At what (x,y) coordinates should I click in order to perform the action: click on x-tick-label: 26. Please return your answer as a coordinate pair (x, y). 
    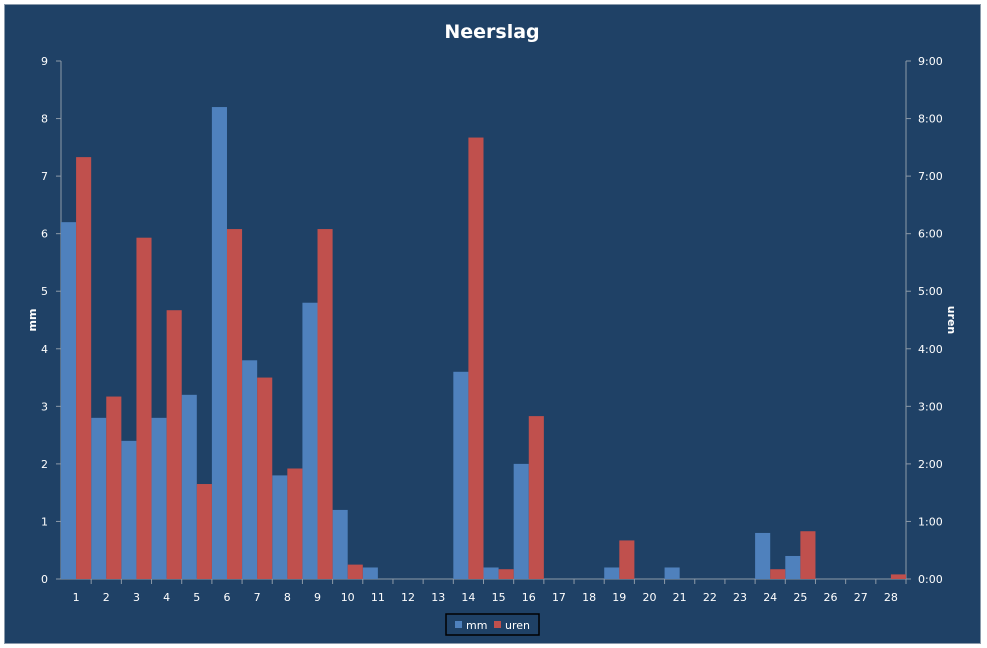
    Looking at the image, I should click on (831, 597).